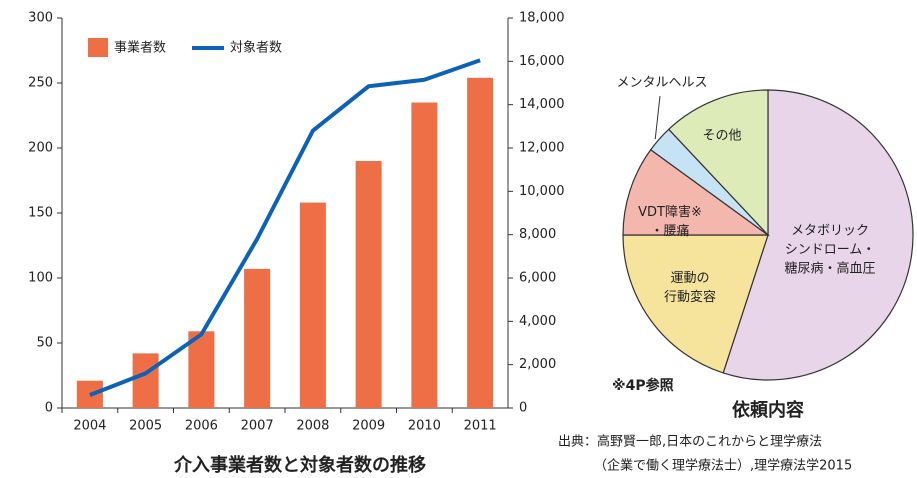 This screenshot has width=917, height=478. I want to click on slice-label: VDT障害※, so click(670, 212).